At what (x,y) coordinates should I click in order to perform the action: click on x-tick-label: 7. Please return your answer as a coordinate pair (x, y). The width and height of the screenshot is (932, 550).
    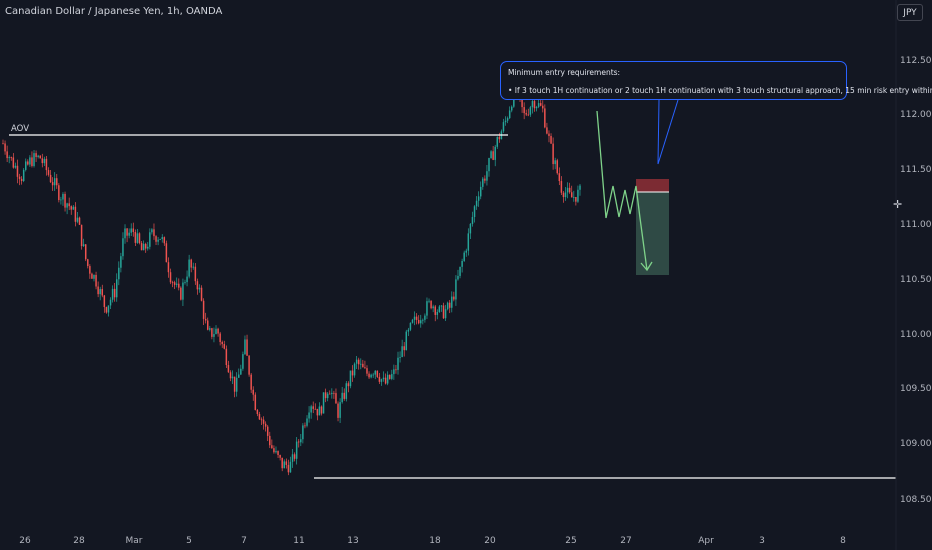
    Looking at the image, I should click on (244, 541).